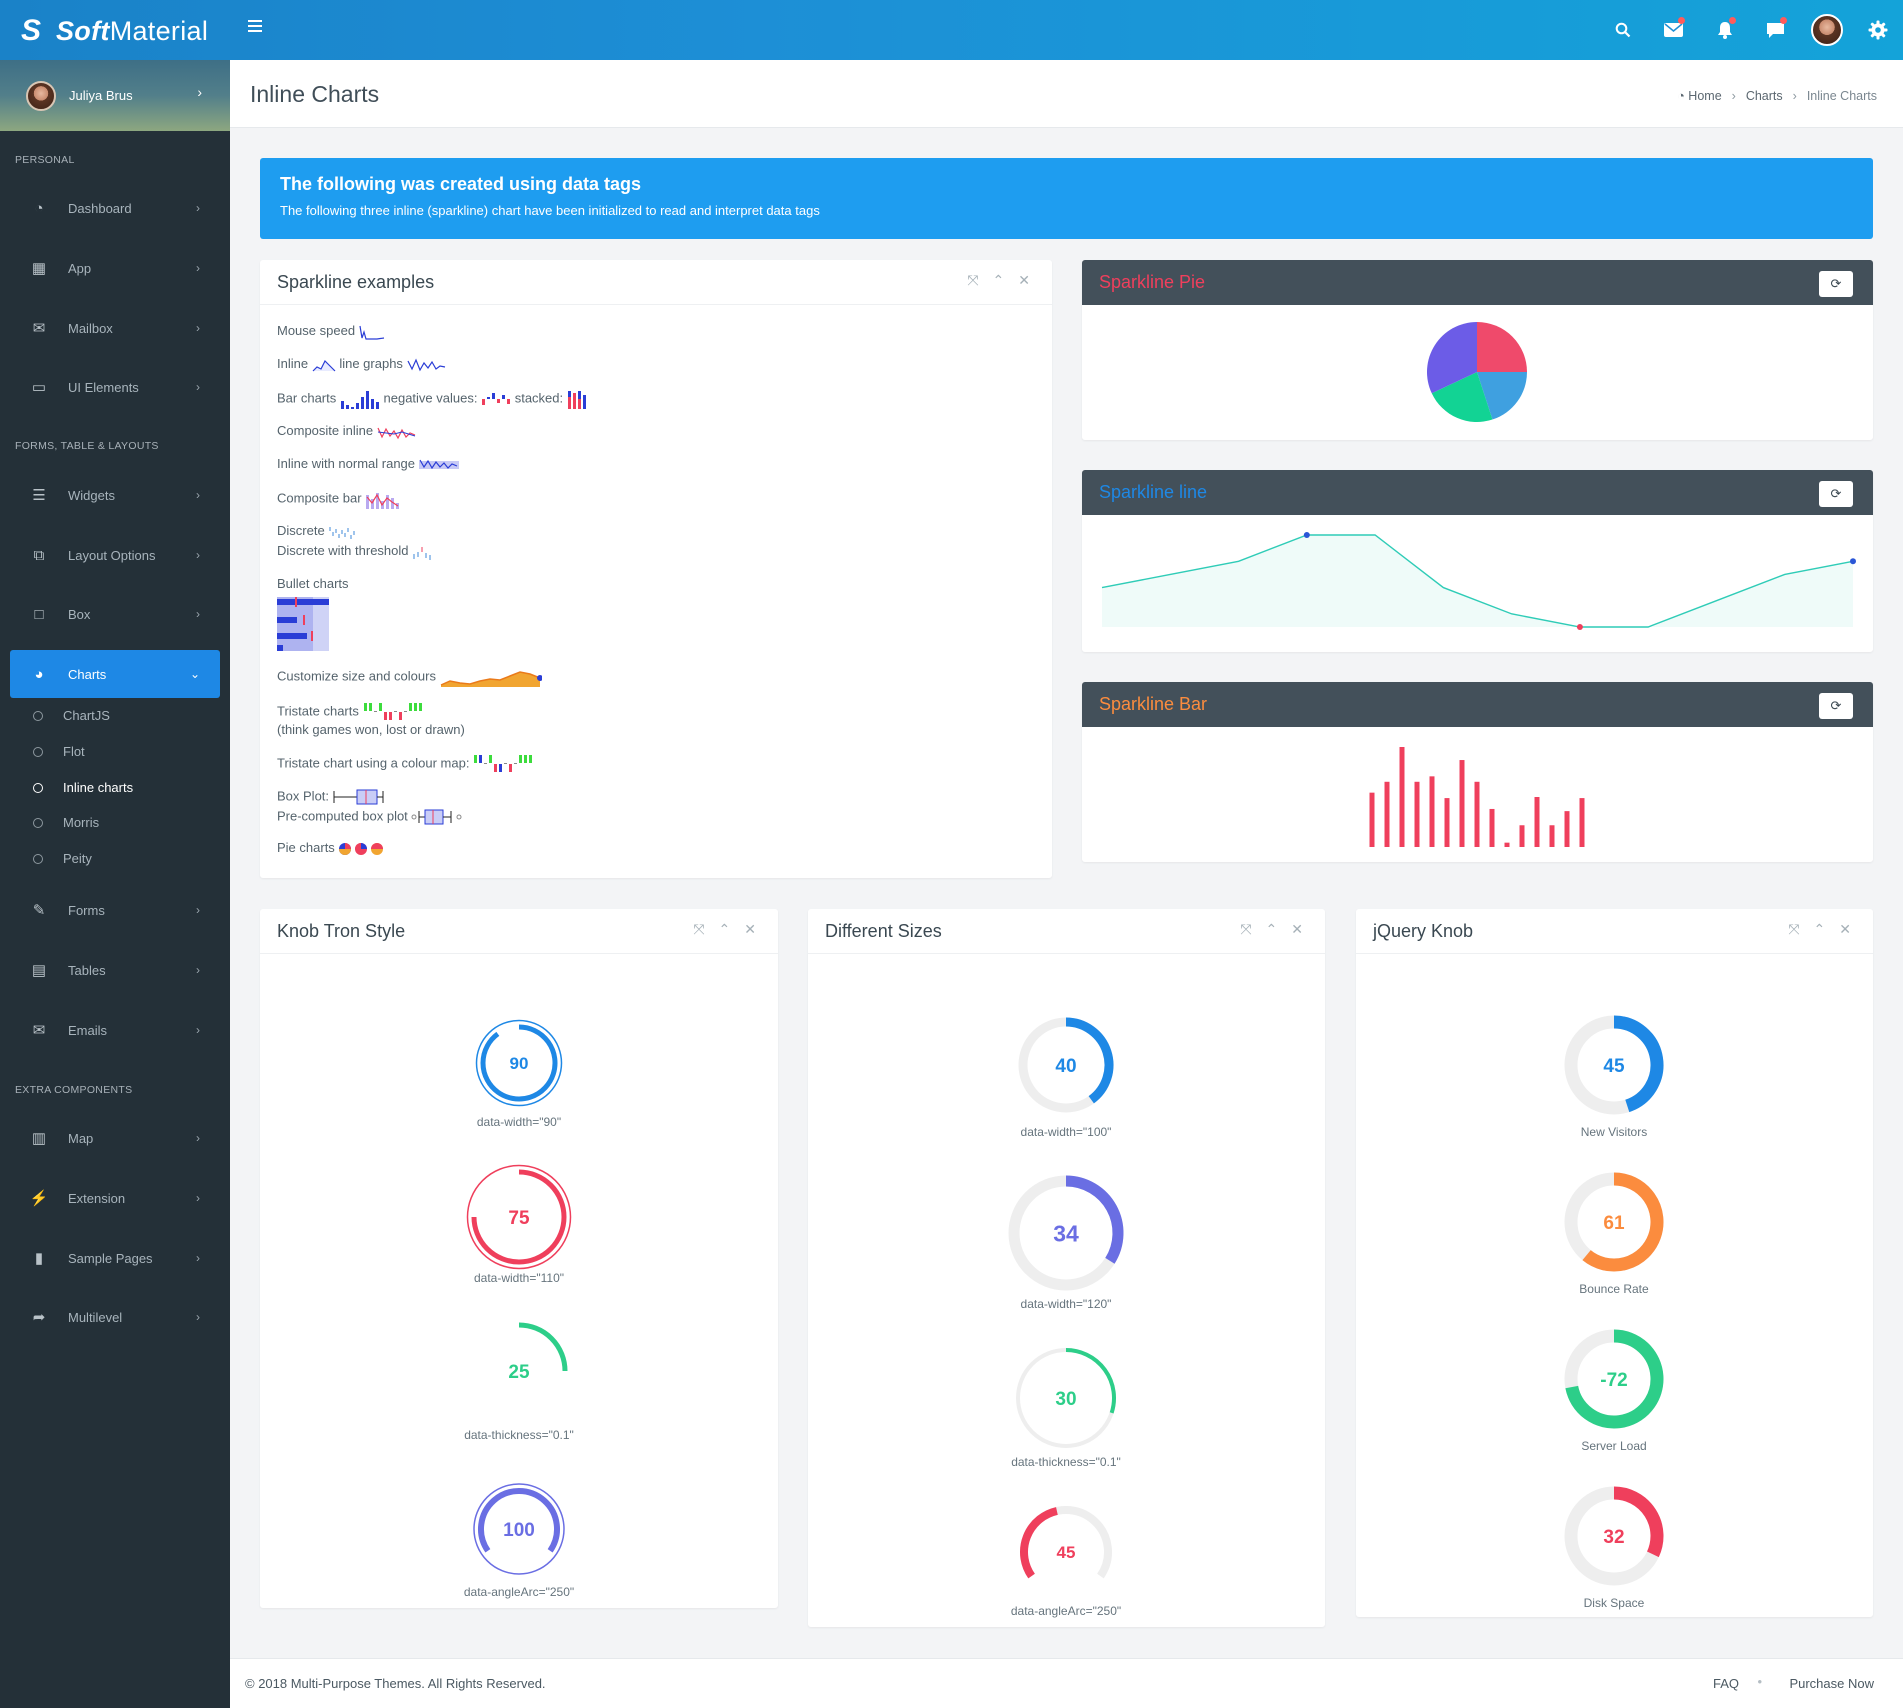 The image size is (1903, 1708). What do you see at coordinates (62, 858) in the screenshot?
I see `sidebar-sub-peity: Peity` at bounding box center [62, 858].